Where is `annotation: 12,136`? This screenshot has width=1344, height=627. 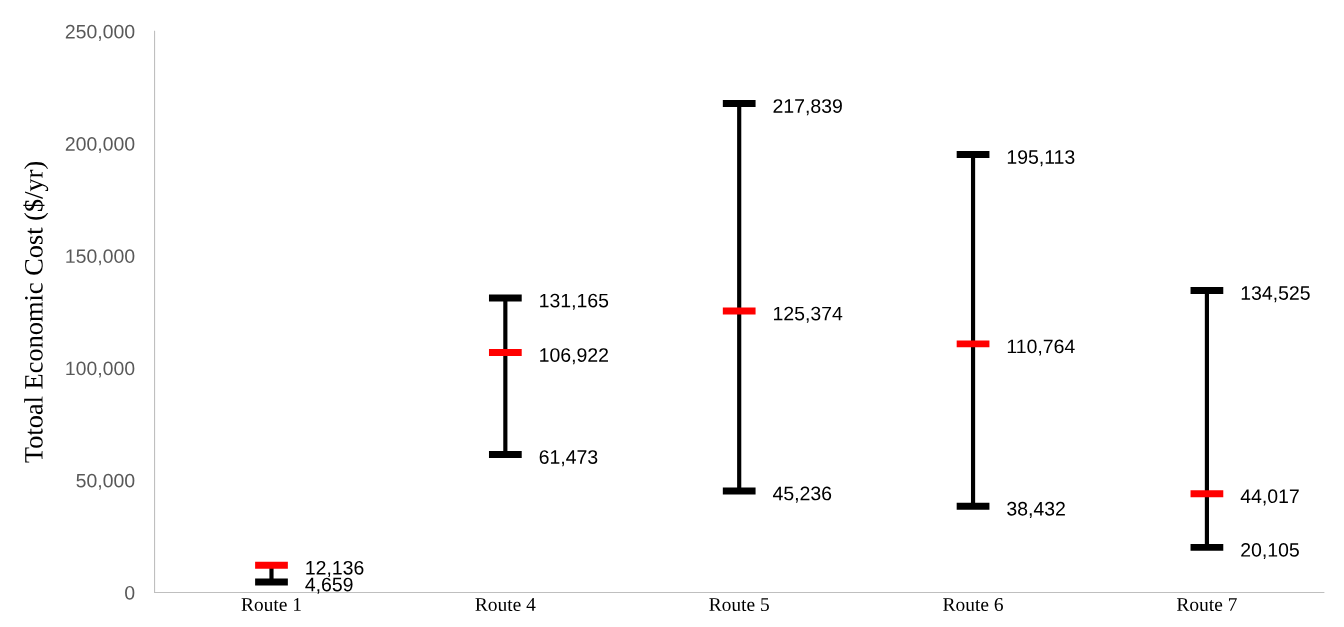
annotation: 12,136 is located at coordinates (335, 568).